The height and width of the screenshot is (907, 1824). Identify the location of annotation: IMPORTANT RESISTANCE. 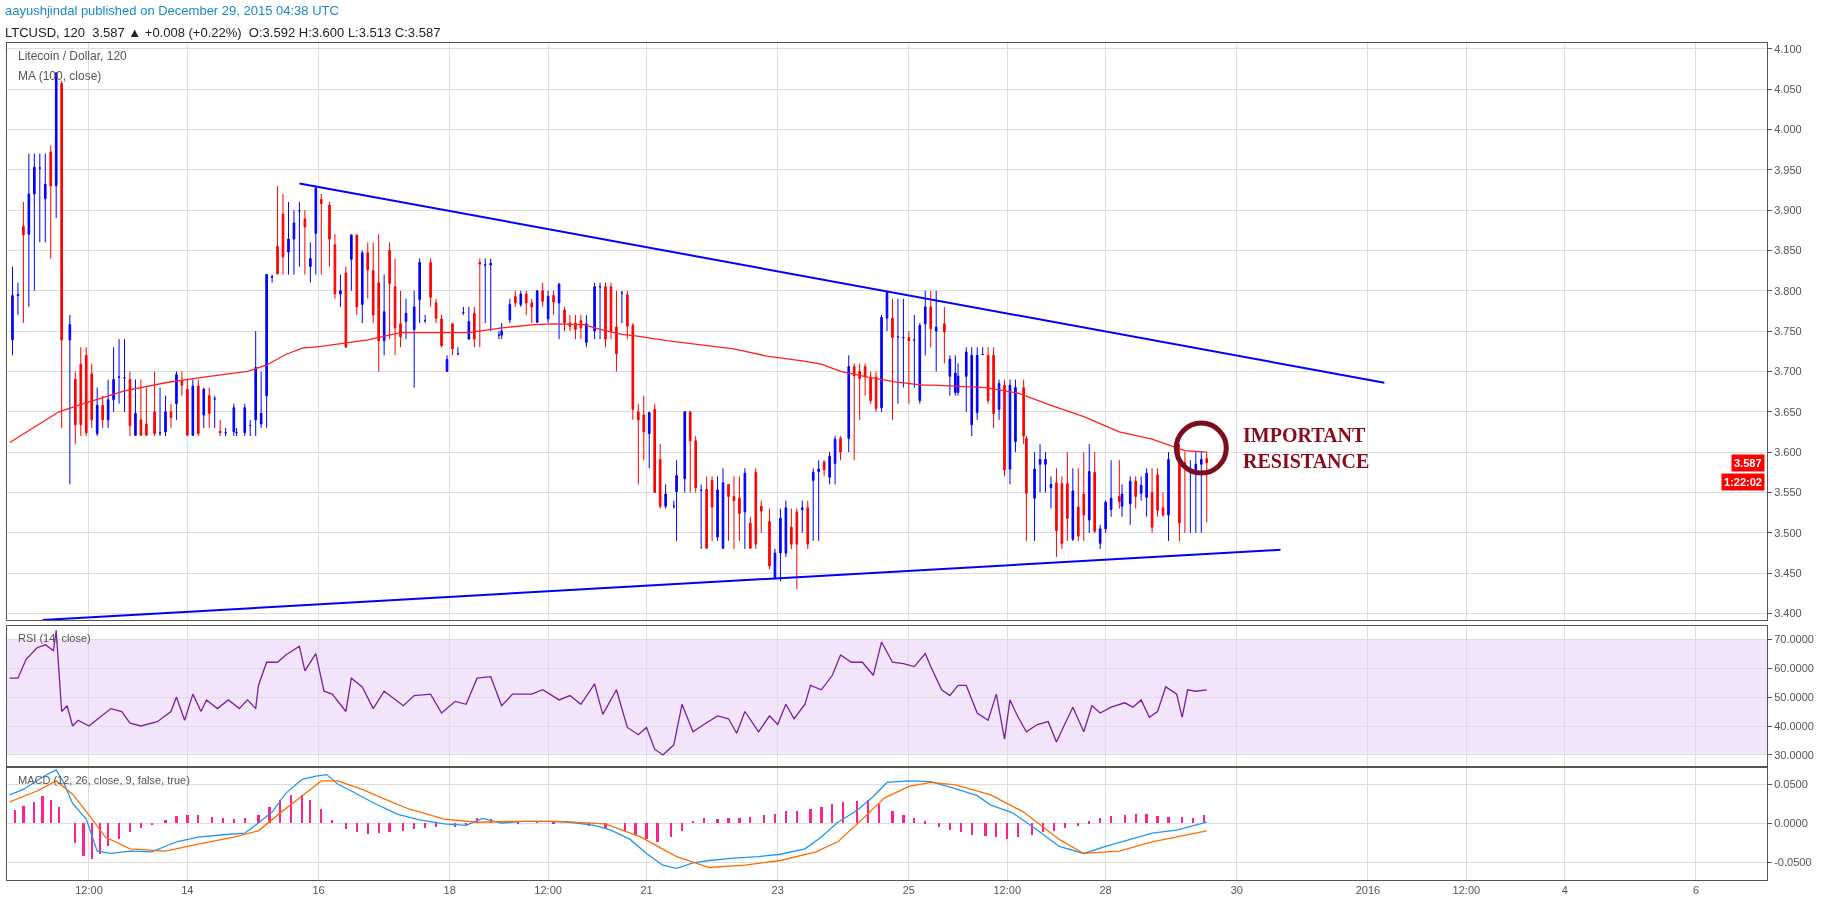
(1306, 448).